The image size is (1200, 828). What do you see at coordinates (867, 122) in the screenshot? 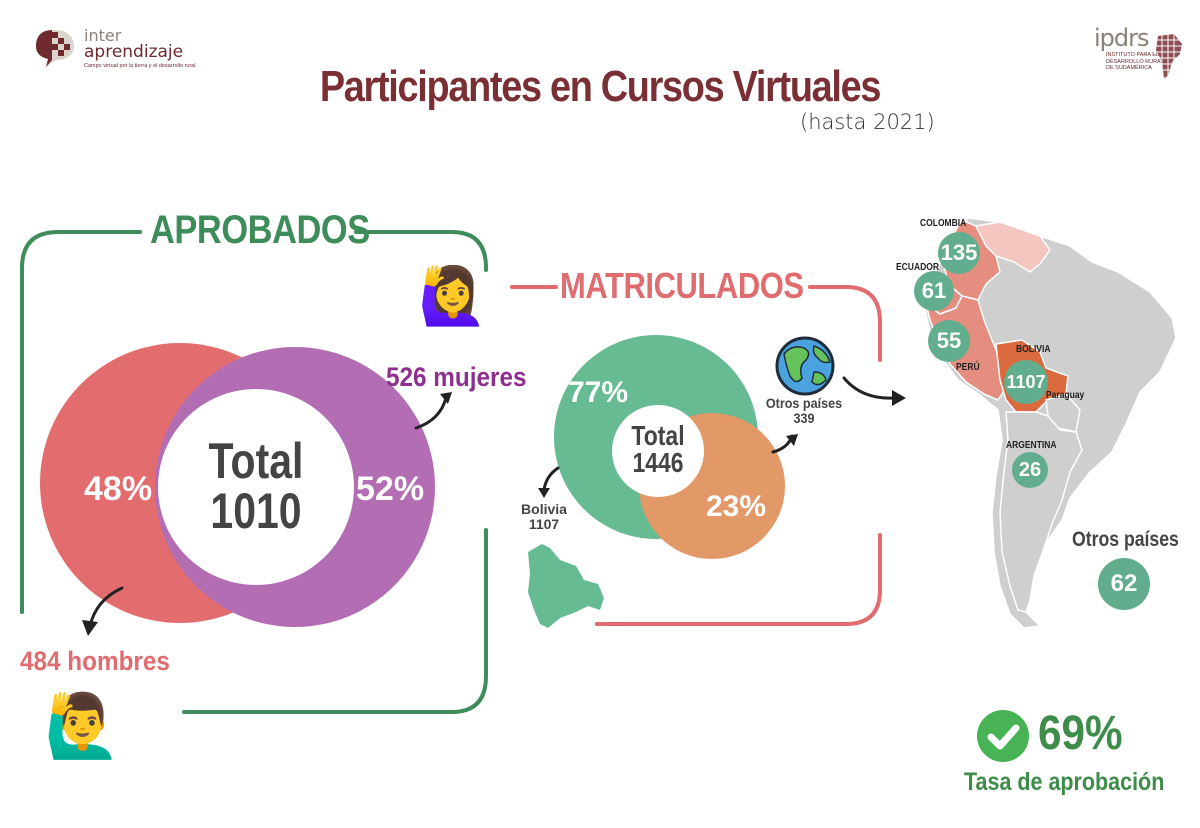
I see `page-subtitle: (hasta 2021)` at bounding box center [867, 122].